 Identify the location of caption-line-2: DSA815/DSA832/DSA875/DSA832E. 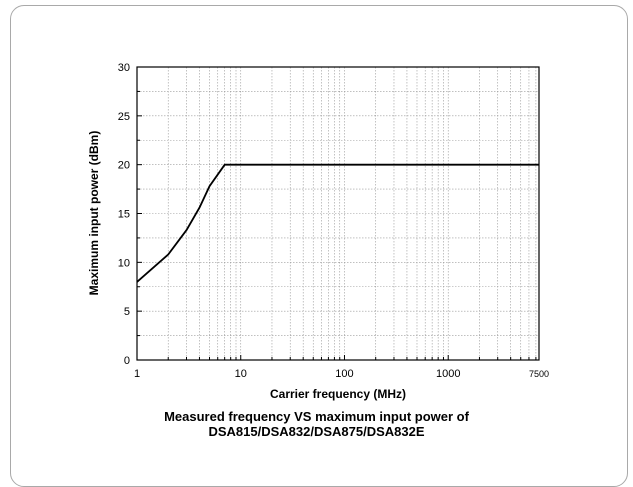
(316, 431).